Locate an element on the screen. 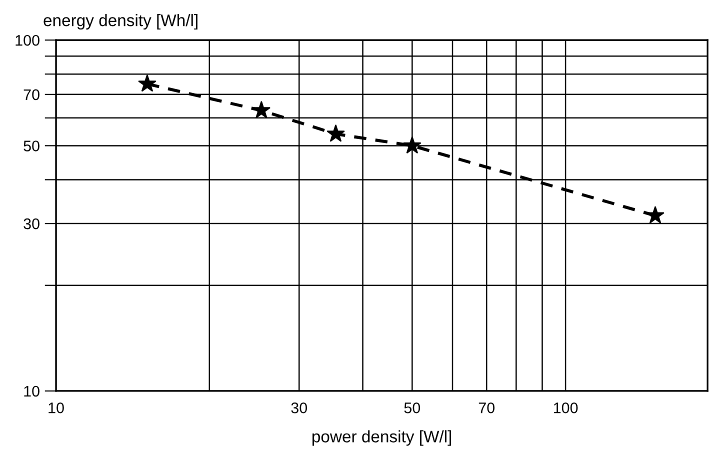  x-tick-label: 100 is located at coordinates (566, 408).